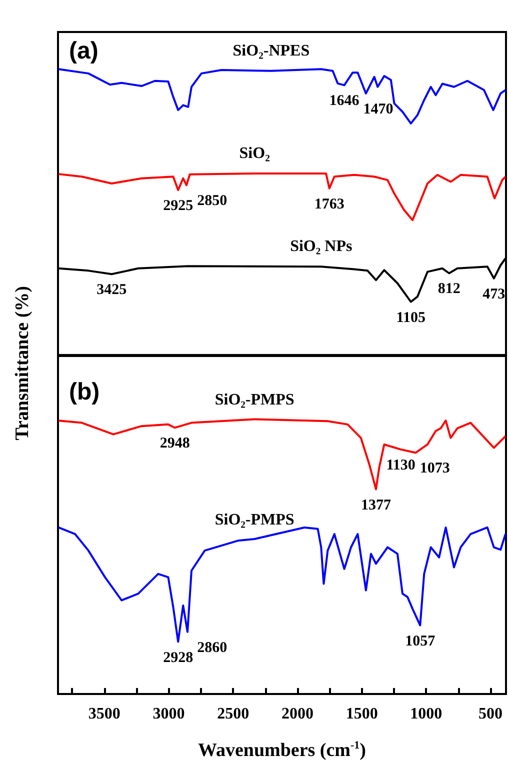  I want to click on x-tick-label: 1000, so click(426, 714).